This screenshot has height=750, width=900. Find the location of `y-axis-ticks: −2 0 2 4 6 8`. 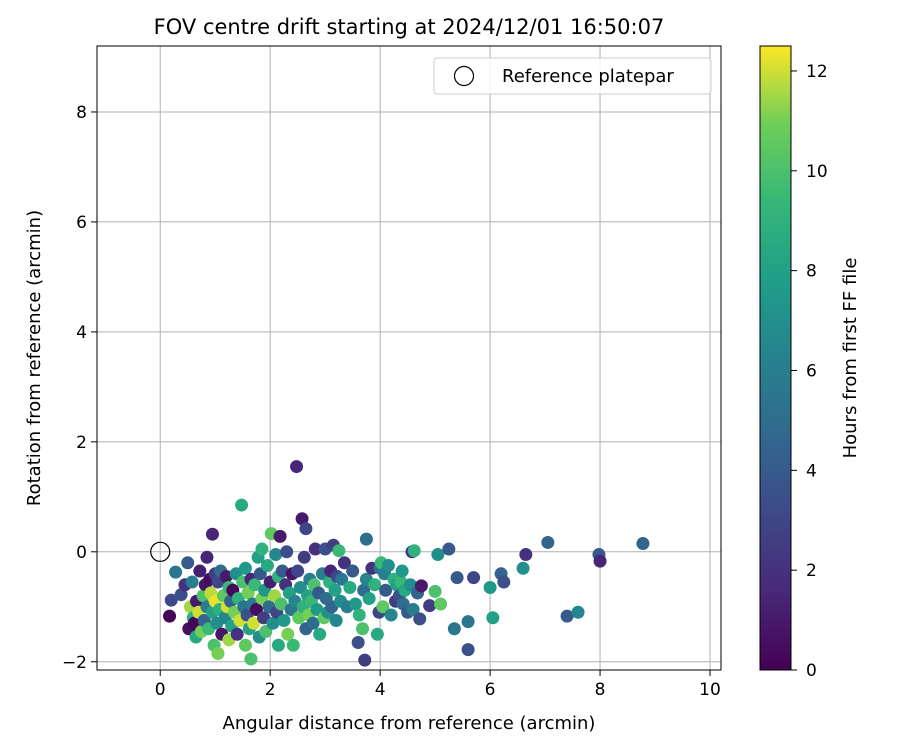

y-axis-ticks: −2 0 2 4 6 8 is located at coordinates (79, 388).